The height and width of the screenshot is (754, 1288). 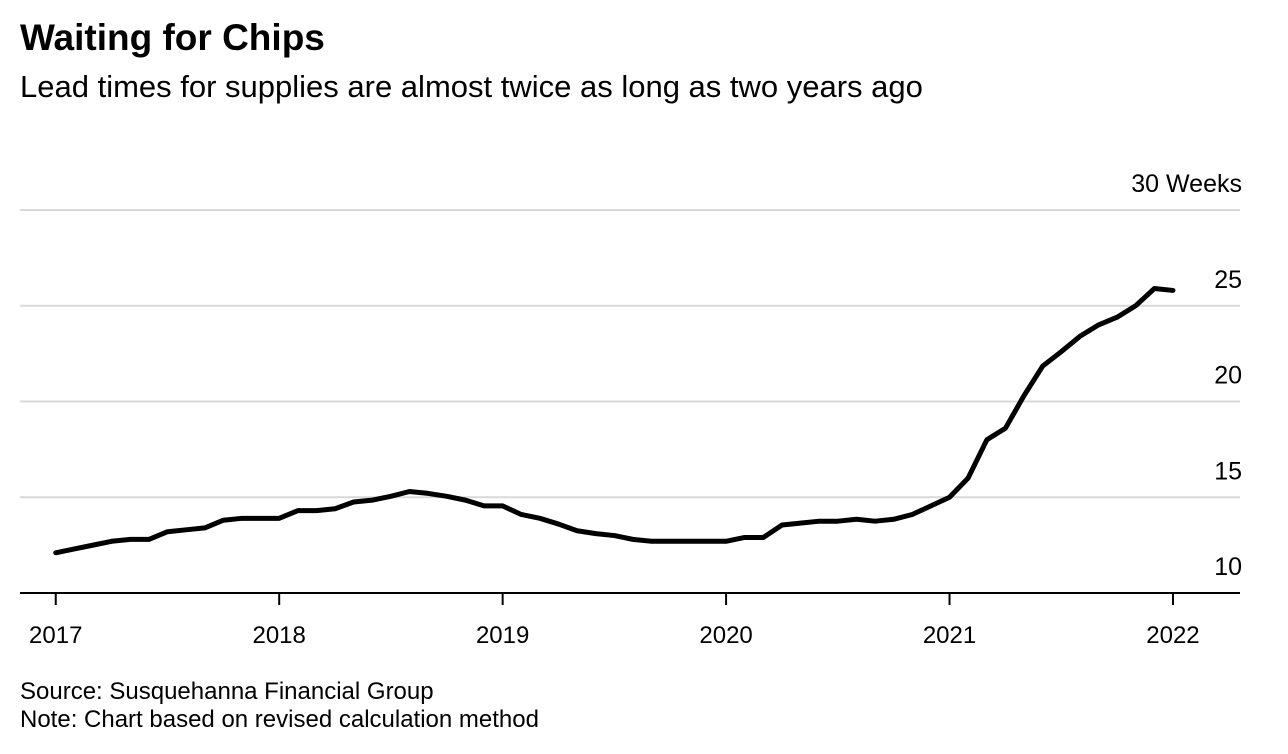 What do you see at coordinates (725, 635) in the screenshot?
I see `x-tick-label: 2020` at bounding box center [725, 635].